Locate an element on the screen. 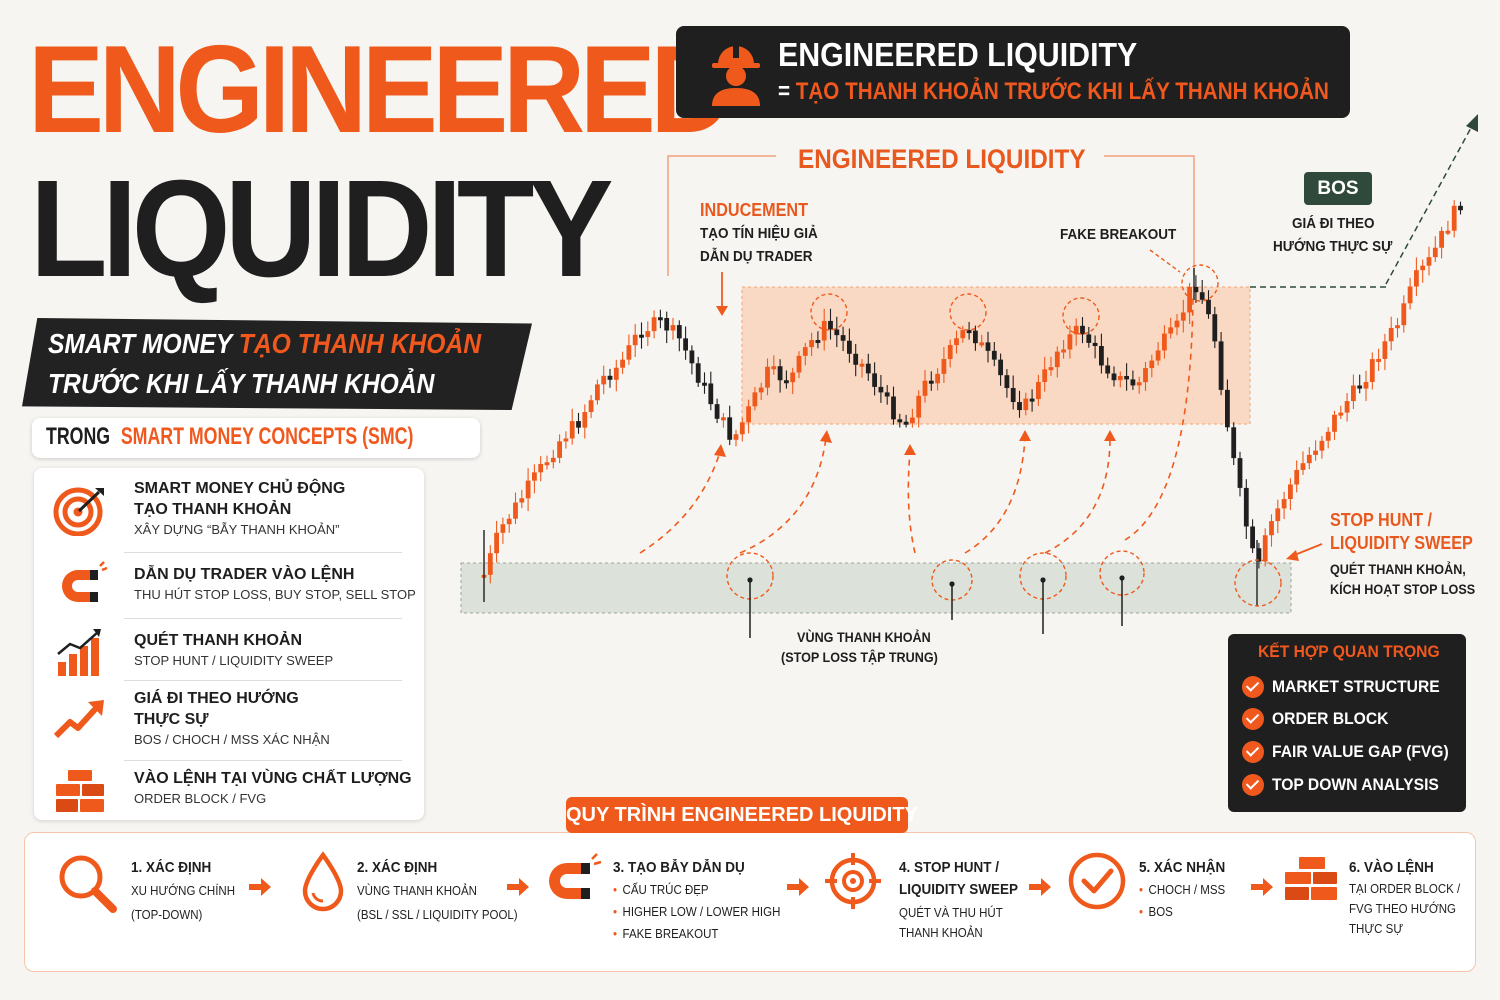 The height and width of the screenshot is (1000, 1500). magnet-icon is located at coordinates (575, 876).